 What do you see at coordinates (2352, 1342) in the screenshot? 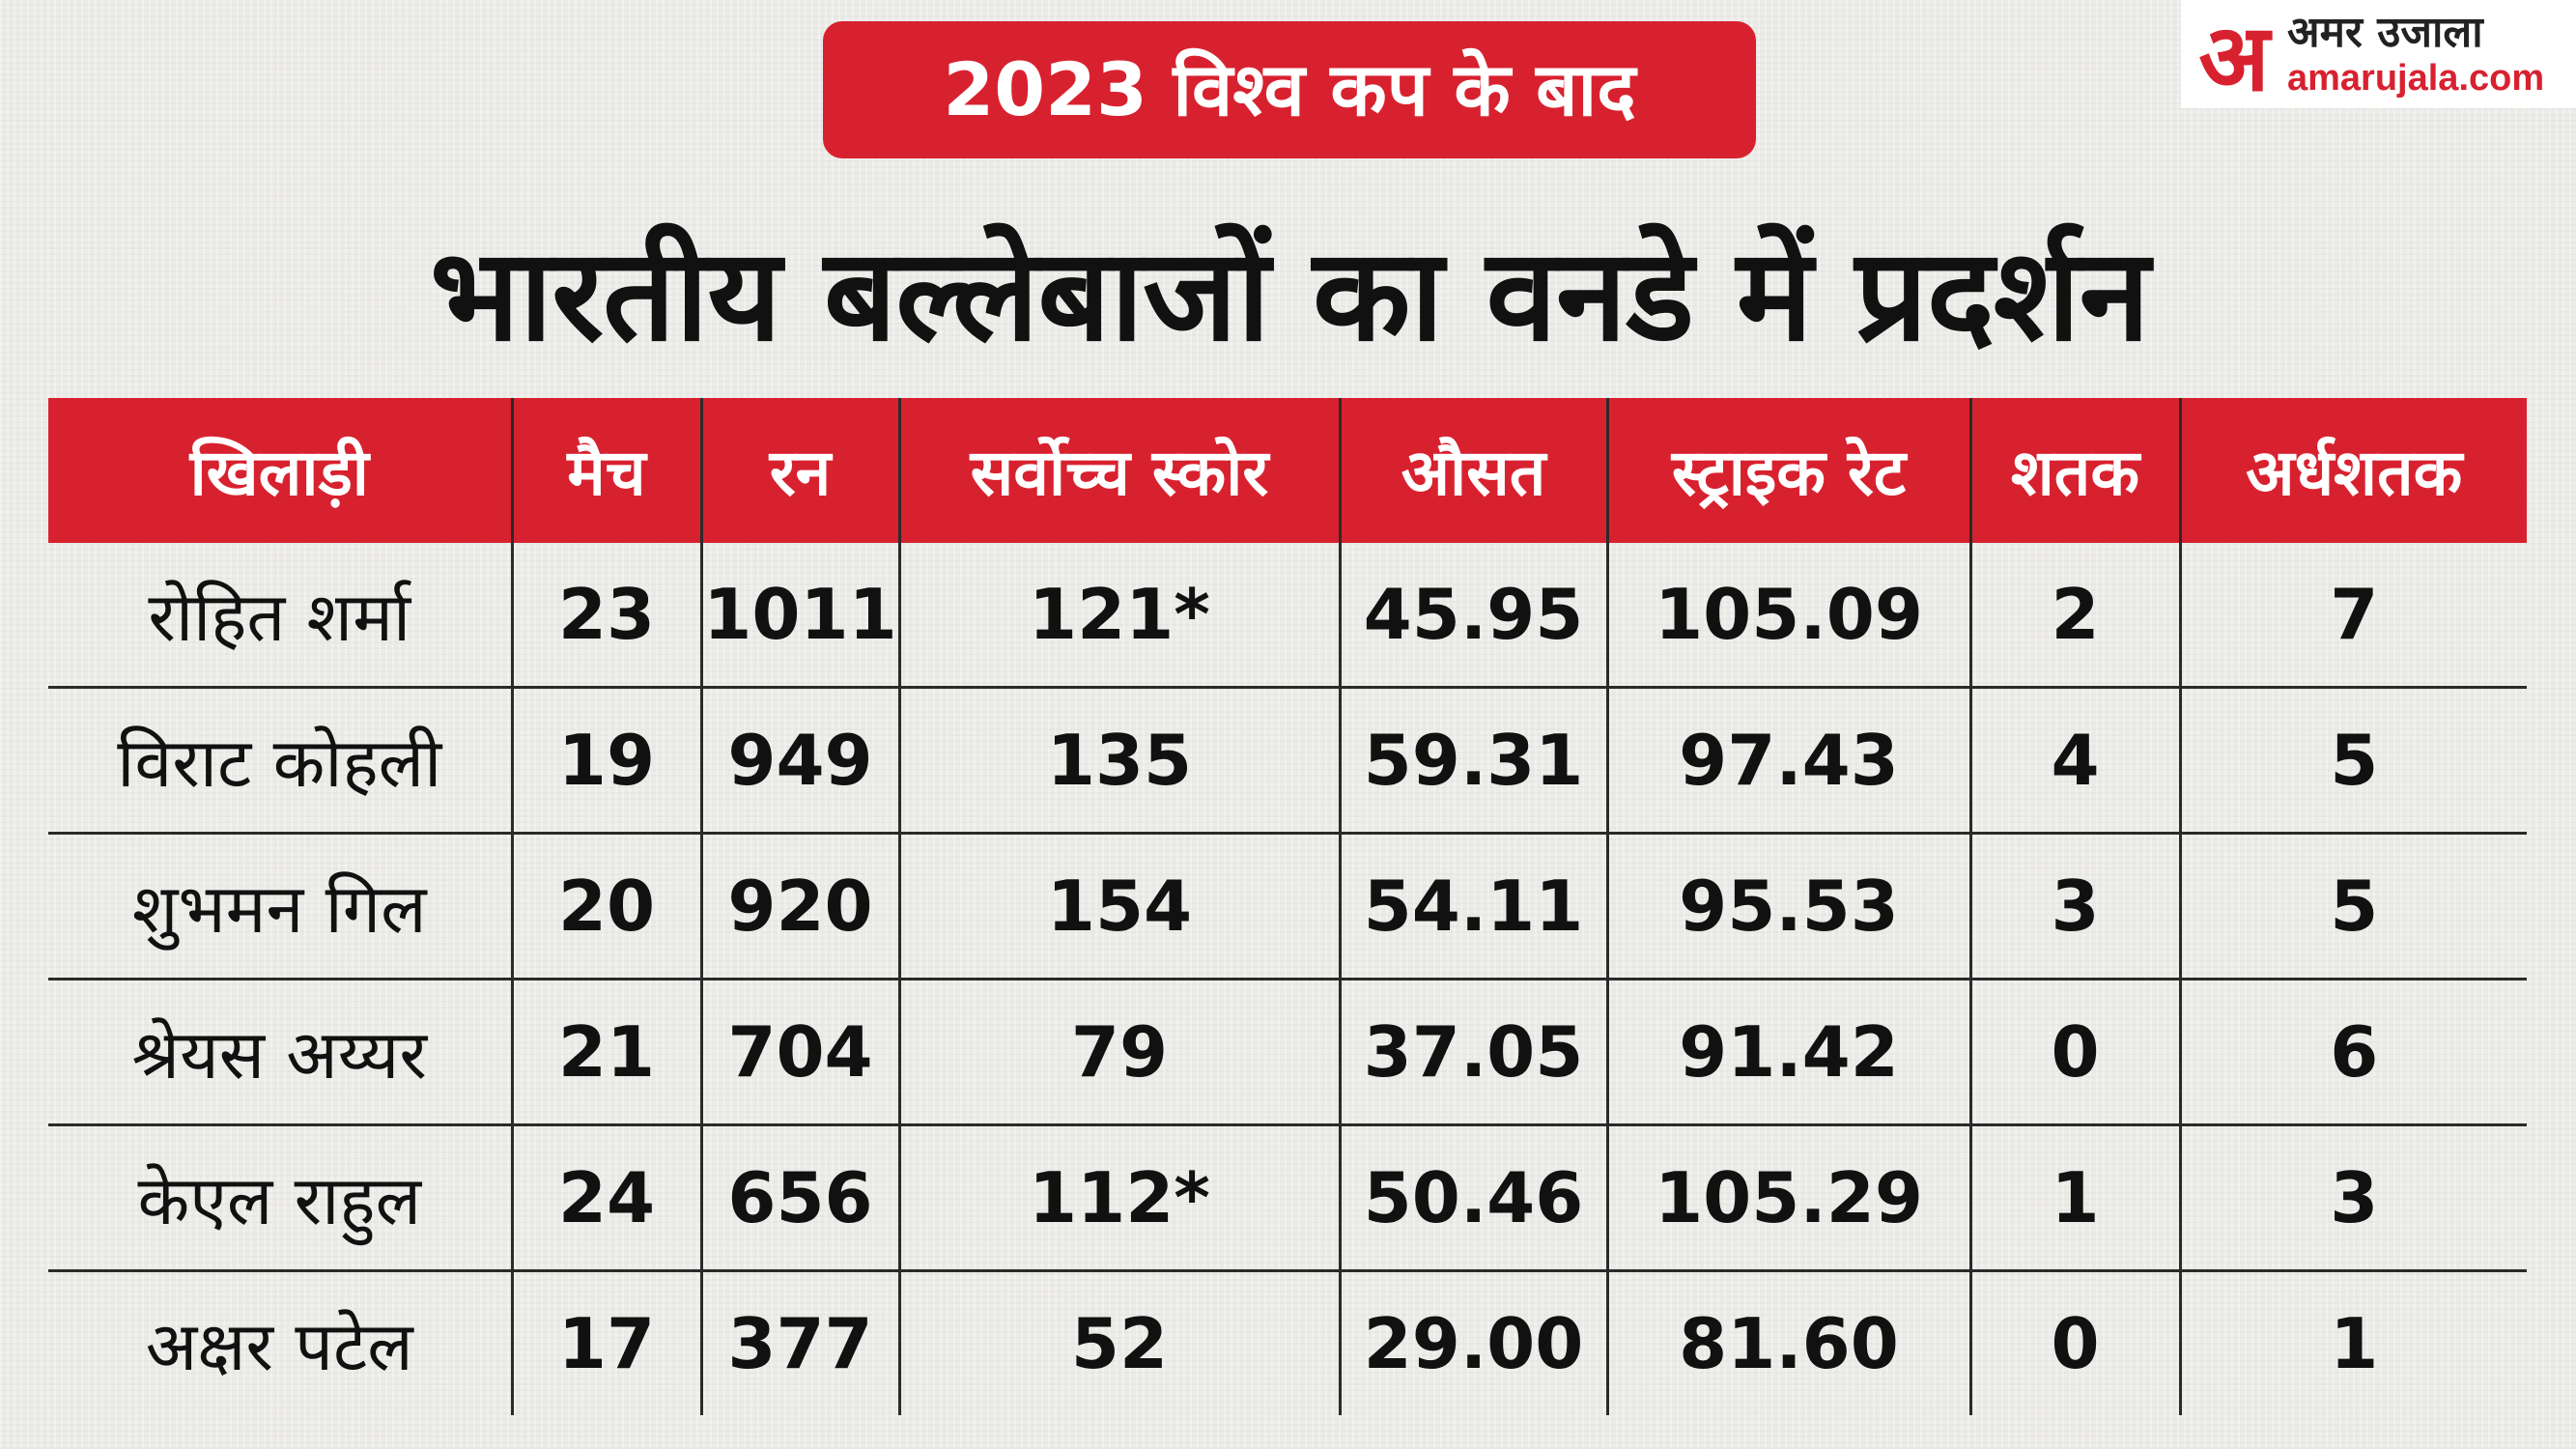
I see `cell-half-centuries: 1` at bounding box center [2352, 1342].